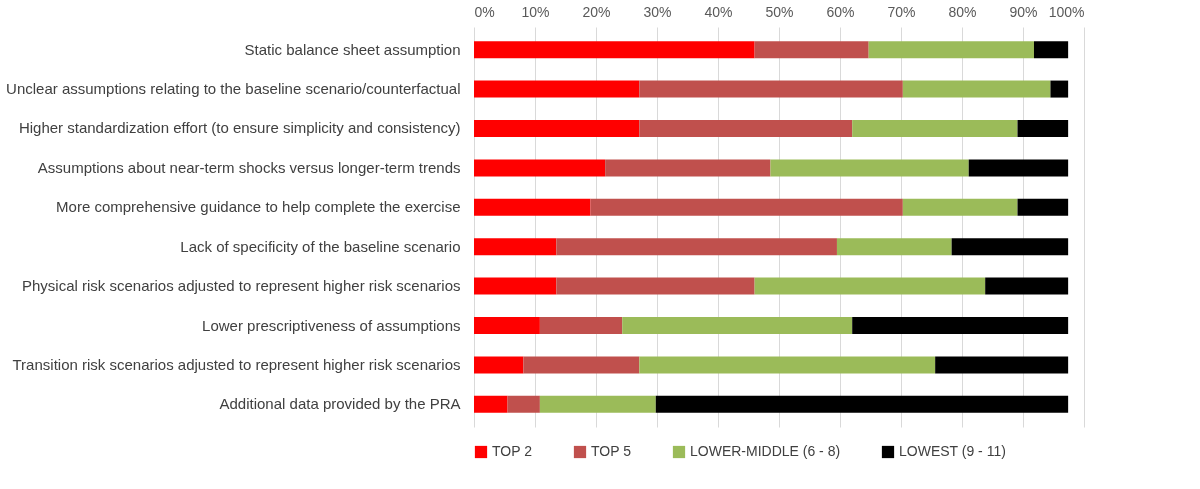  Describe the element at coordinates (535, 11) in the screenshot. I see `x-tick-label: 10%` at that location.